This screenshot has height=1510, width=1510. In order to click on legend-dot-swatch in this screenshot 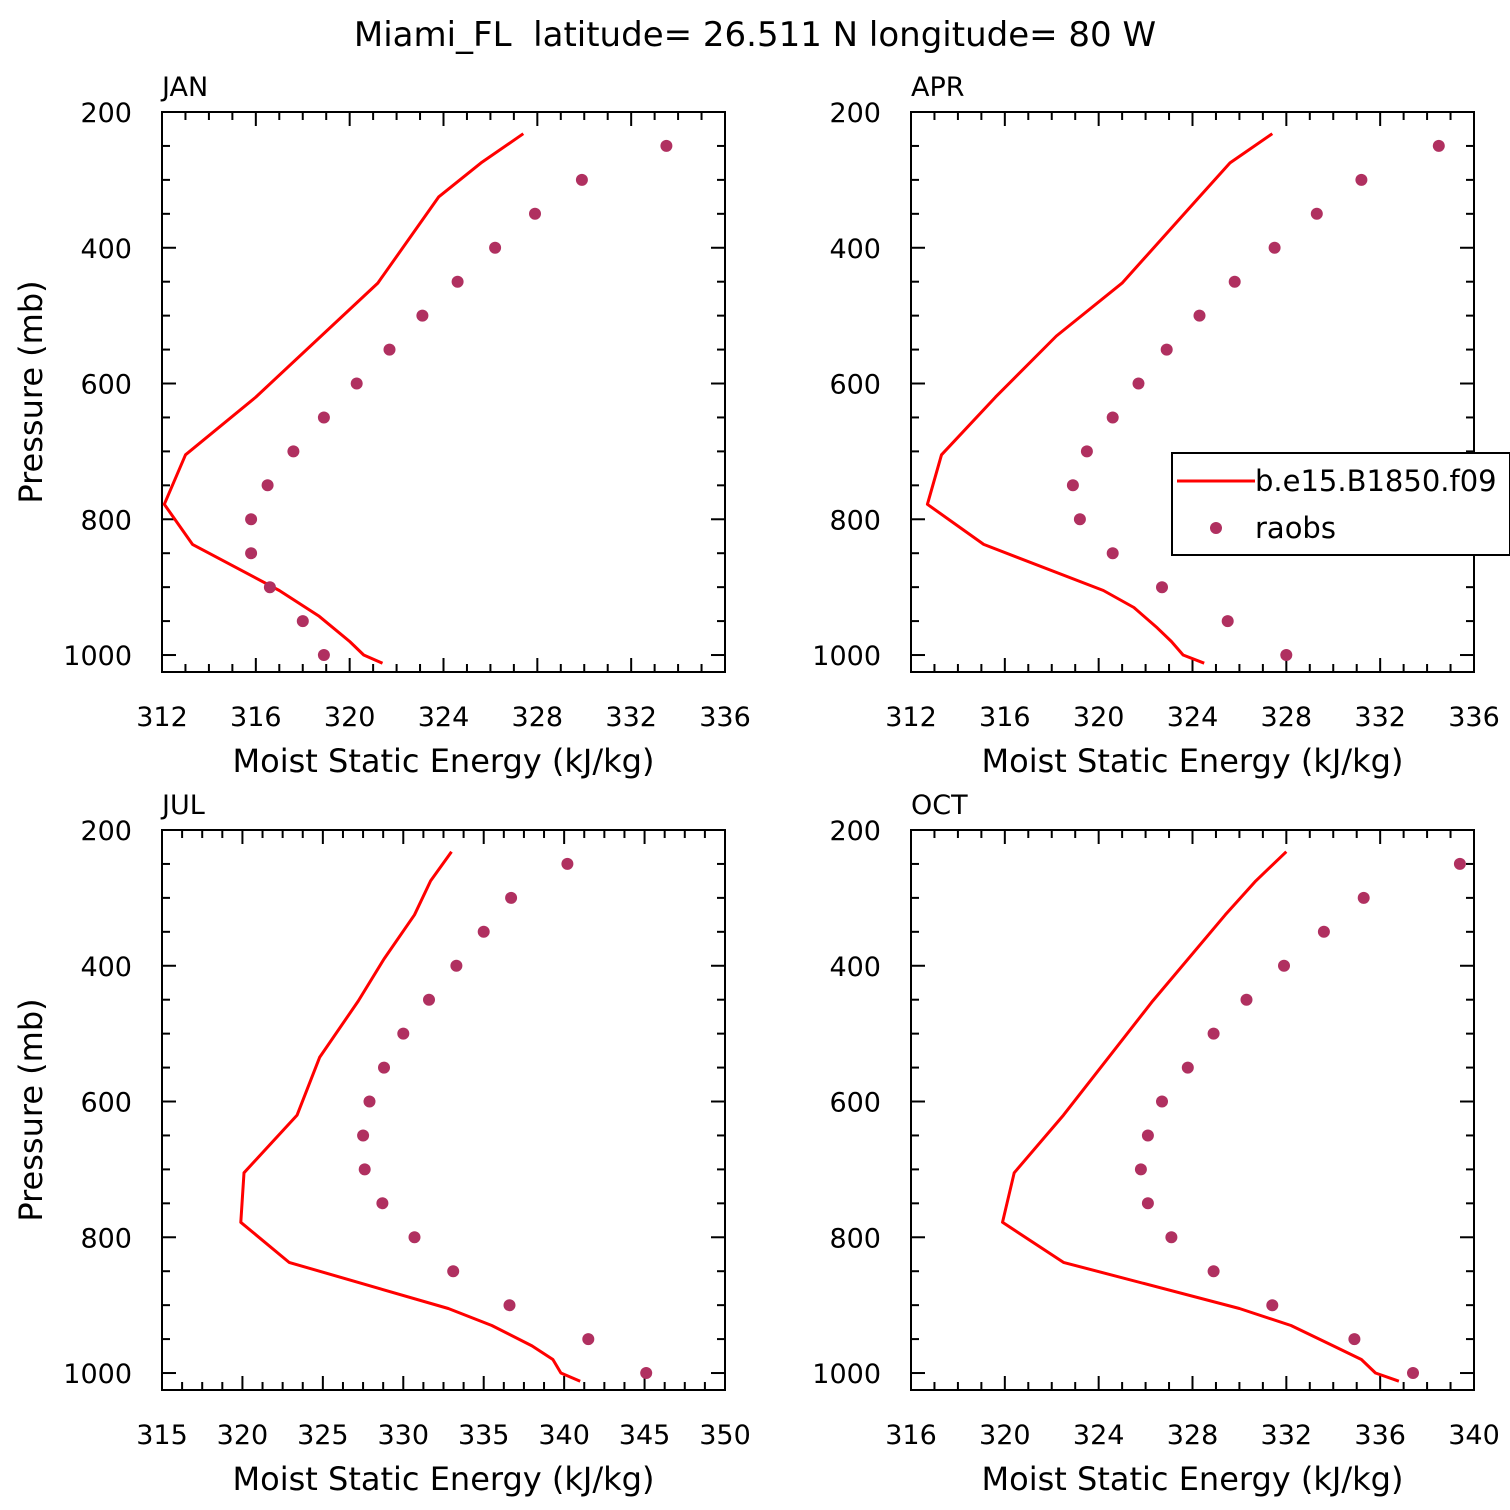, I will do `click(1216, 528)`.